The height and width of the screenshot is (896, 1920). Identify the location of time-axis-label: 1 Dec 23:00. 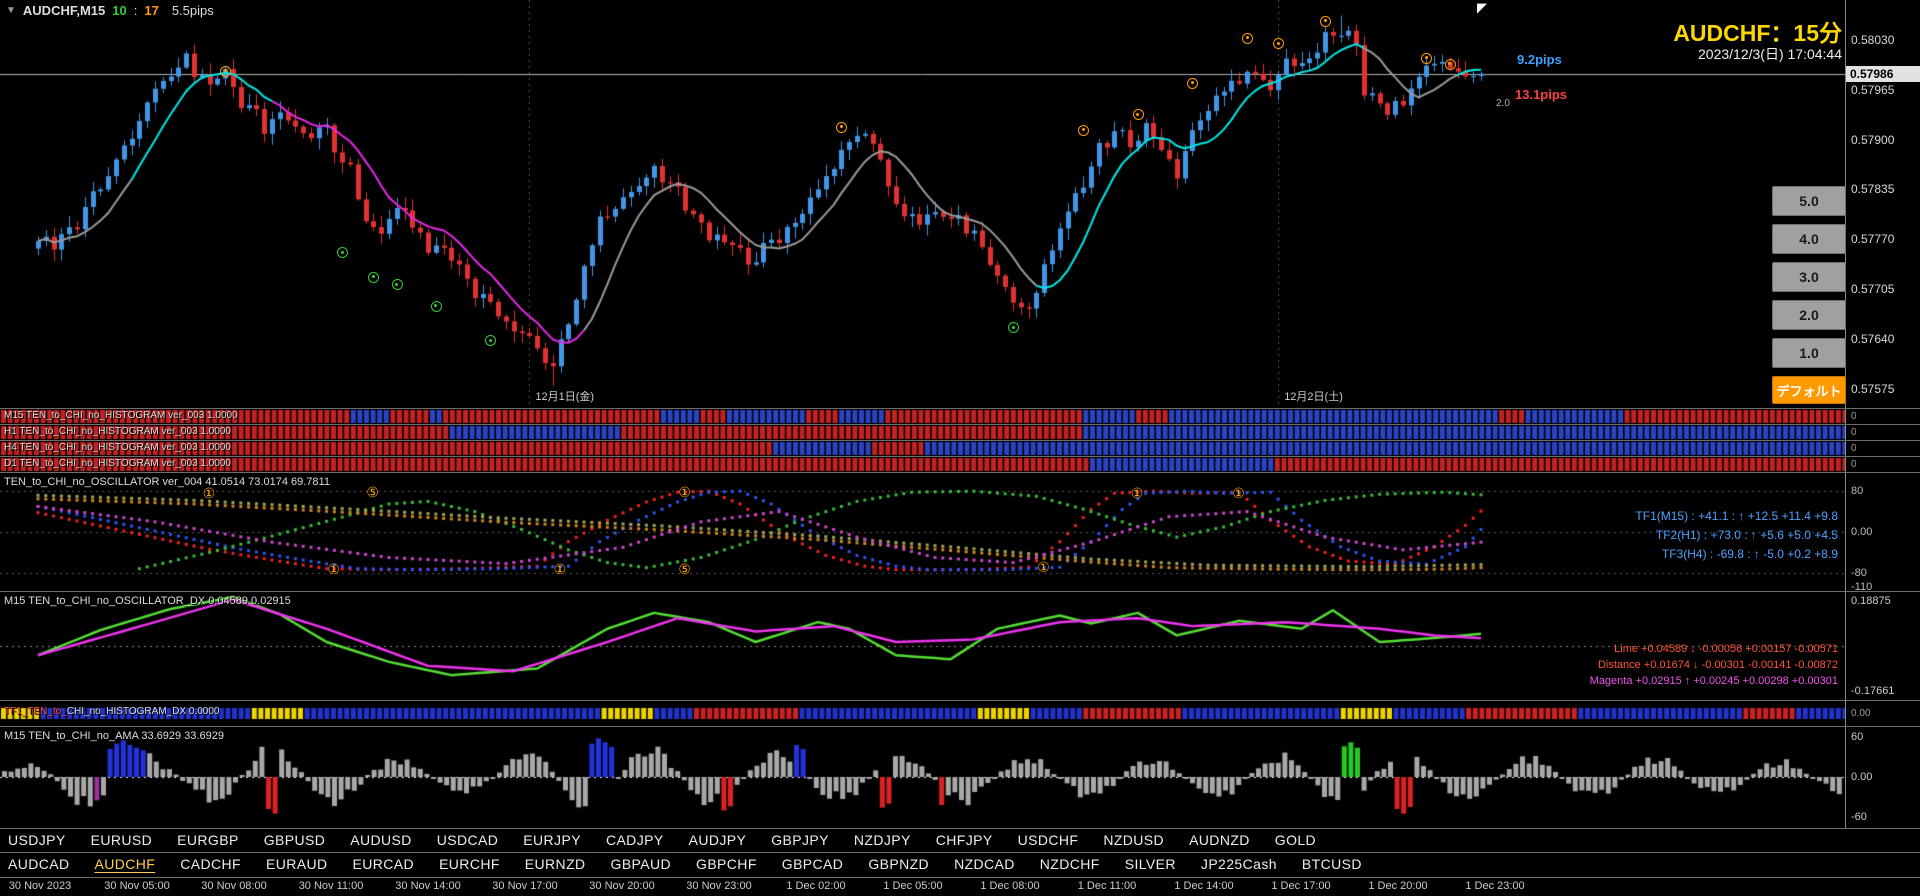
(1495, 886).